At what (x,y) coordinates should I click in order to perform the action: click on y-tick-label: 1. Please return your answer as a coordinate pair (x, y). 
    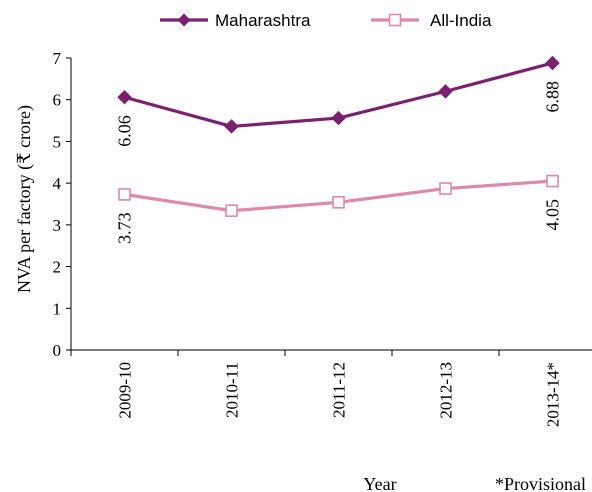
    Looking at the image, I should click on (57, 308).